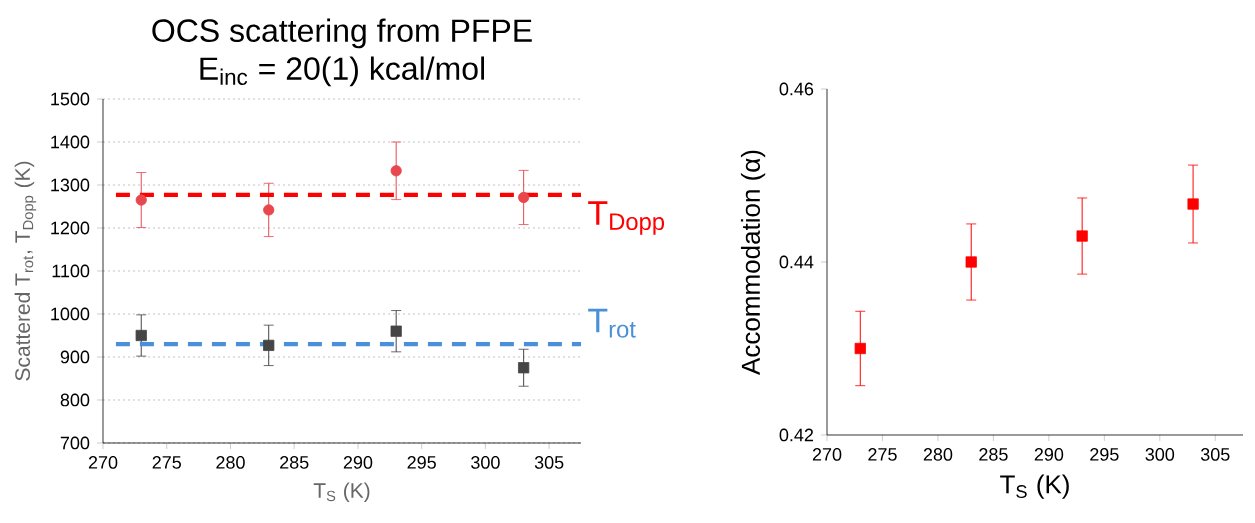 Image resolution: width=1255 pixels, height=523 pixels. Describe the element at coordinates (796, 89) in the screenshot. I see `y-tick-label: 0.46` at that location.